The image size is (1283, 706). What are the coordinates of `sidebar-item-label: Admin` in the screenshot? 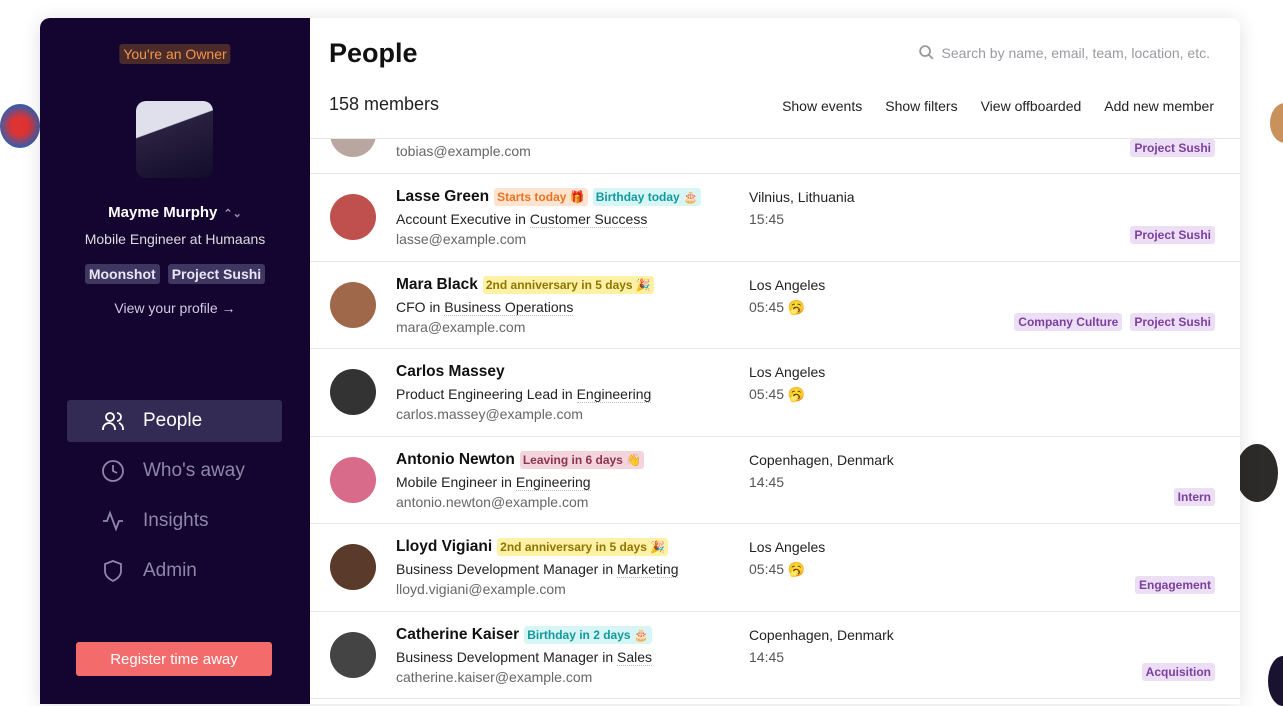 It's located at (170, 570).